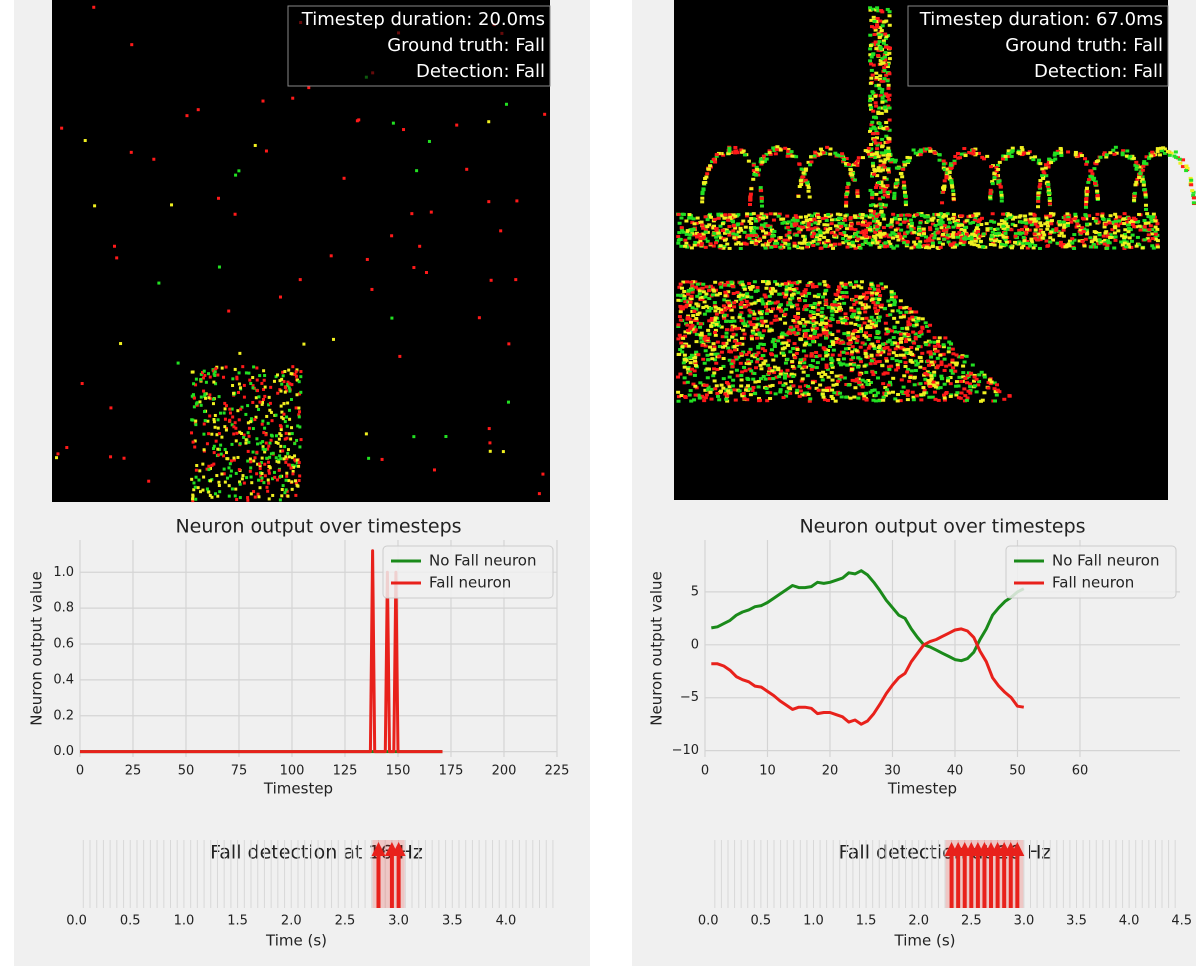  What do you see at coordinates (345, 921) in the screenshot?
I see `x-tick-label: 2.5` at bounding box center [345, 921].